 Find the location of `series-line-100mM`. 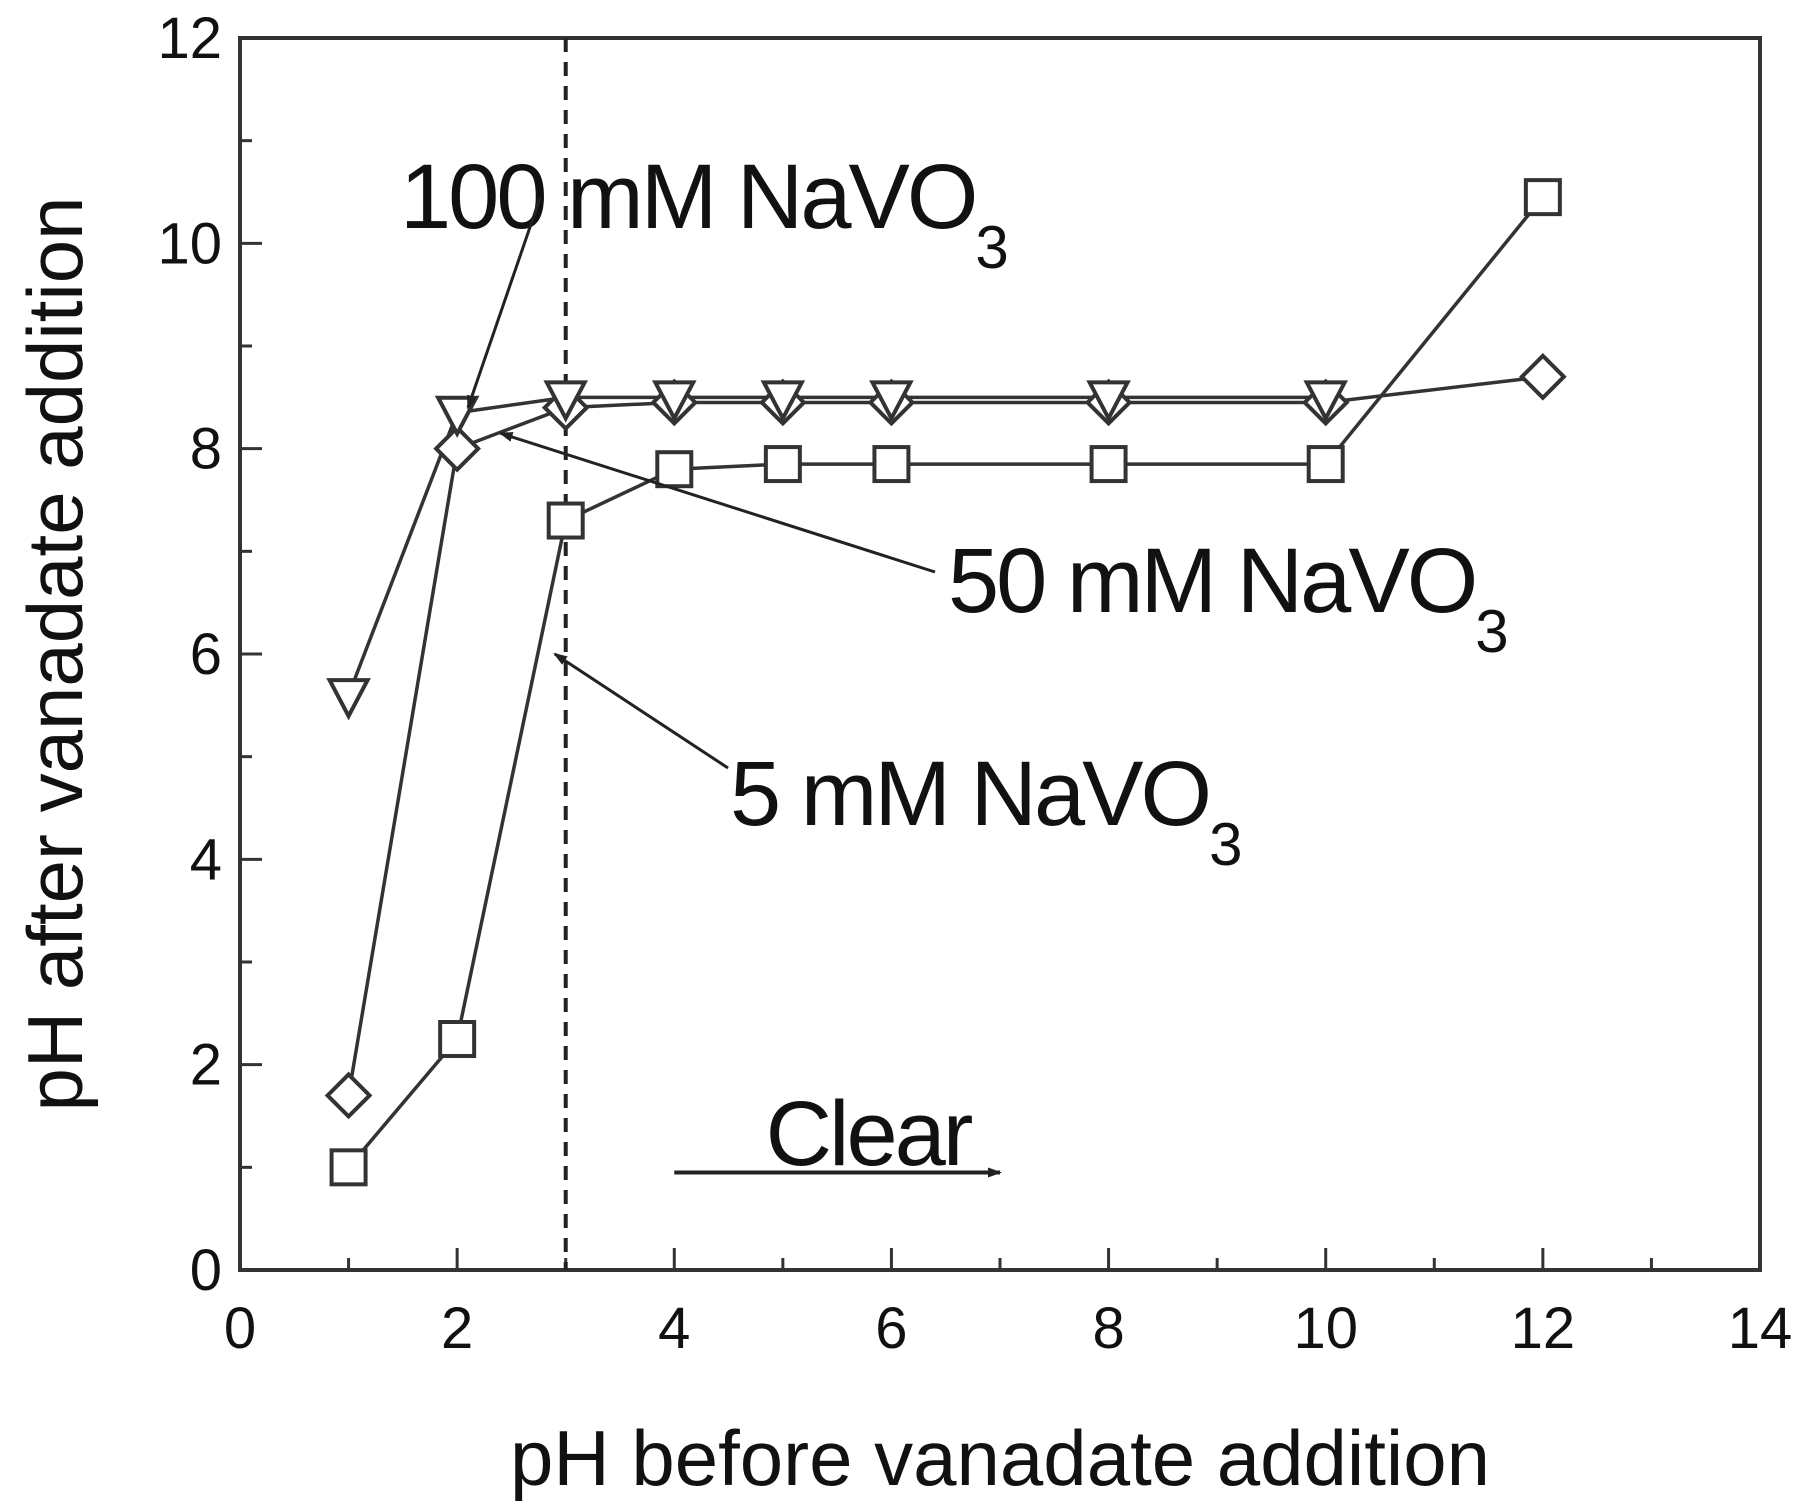

series-line-100mM is located at coordinates (836, 545).